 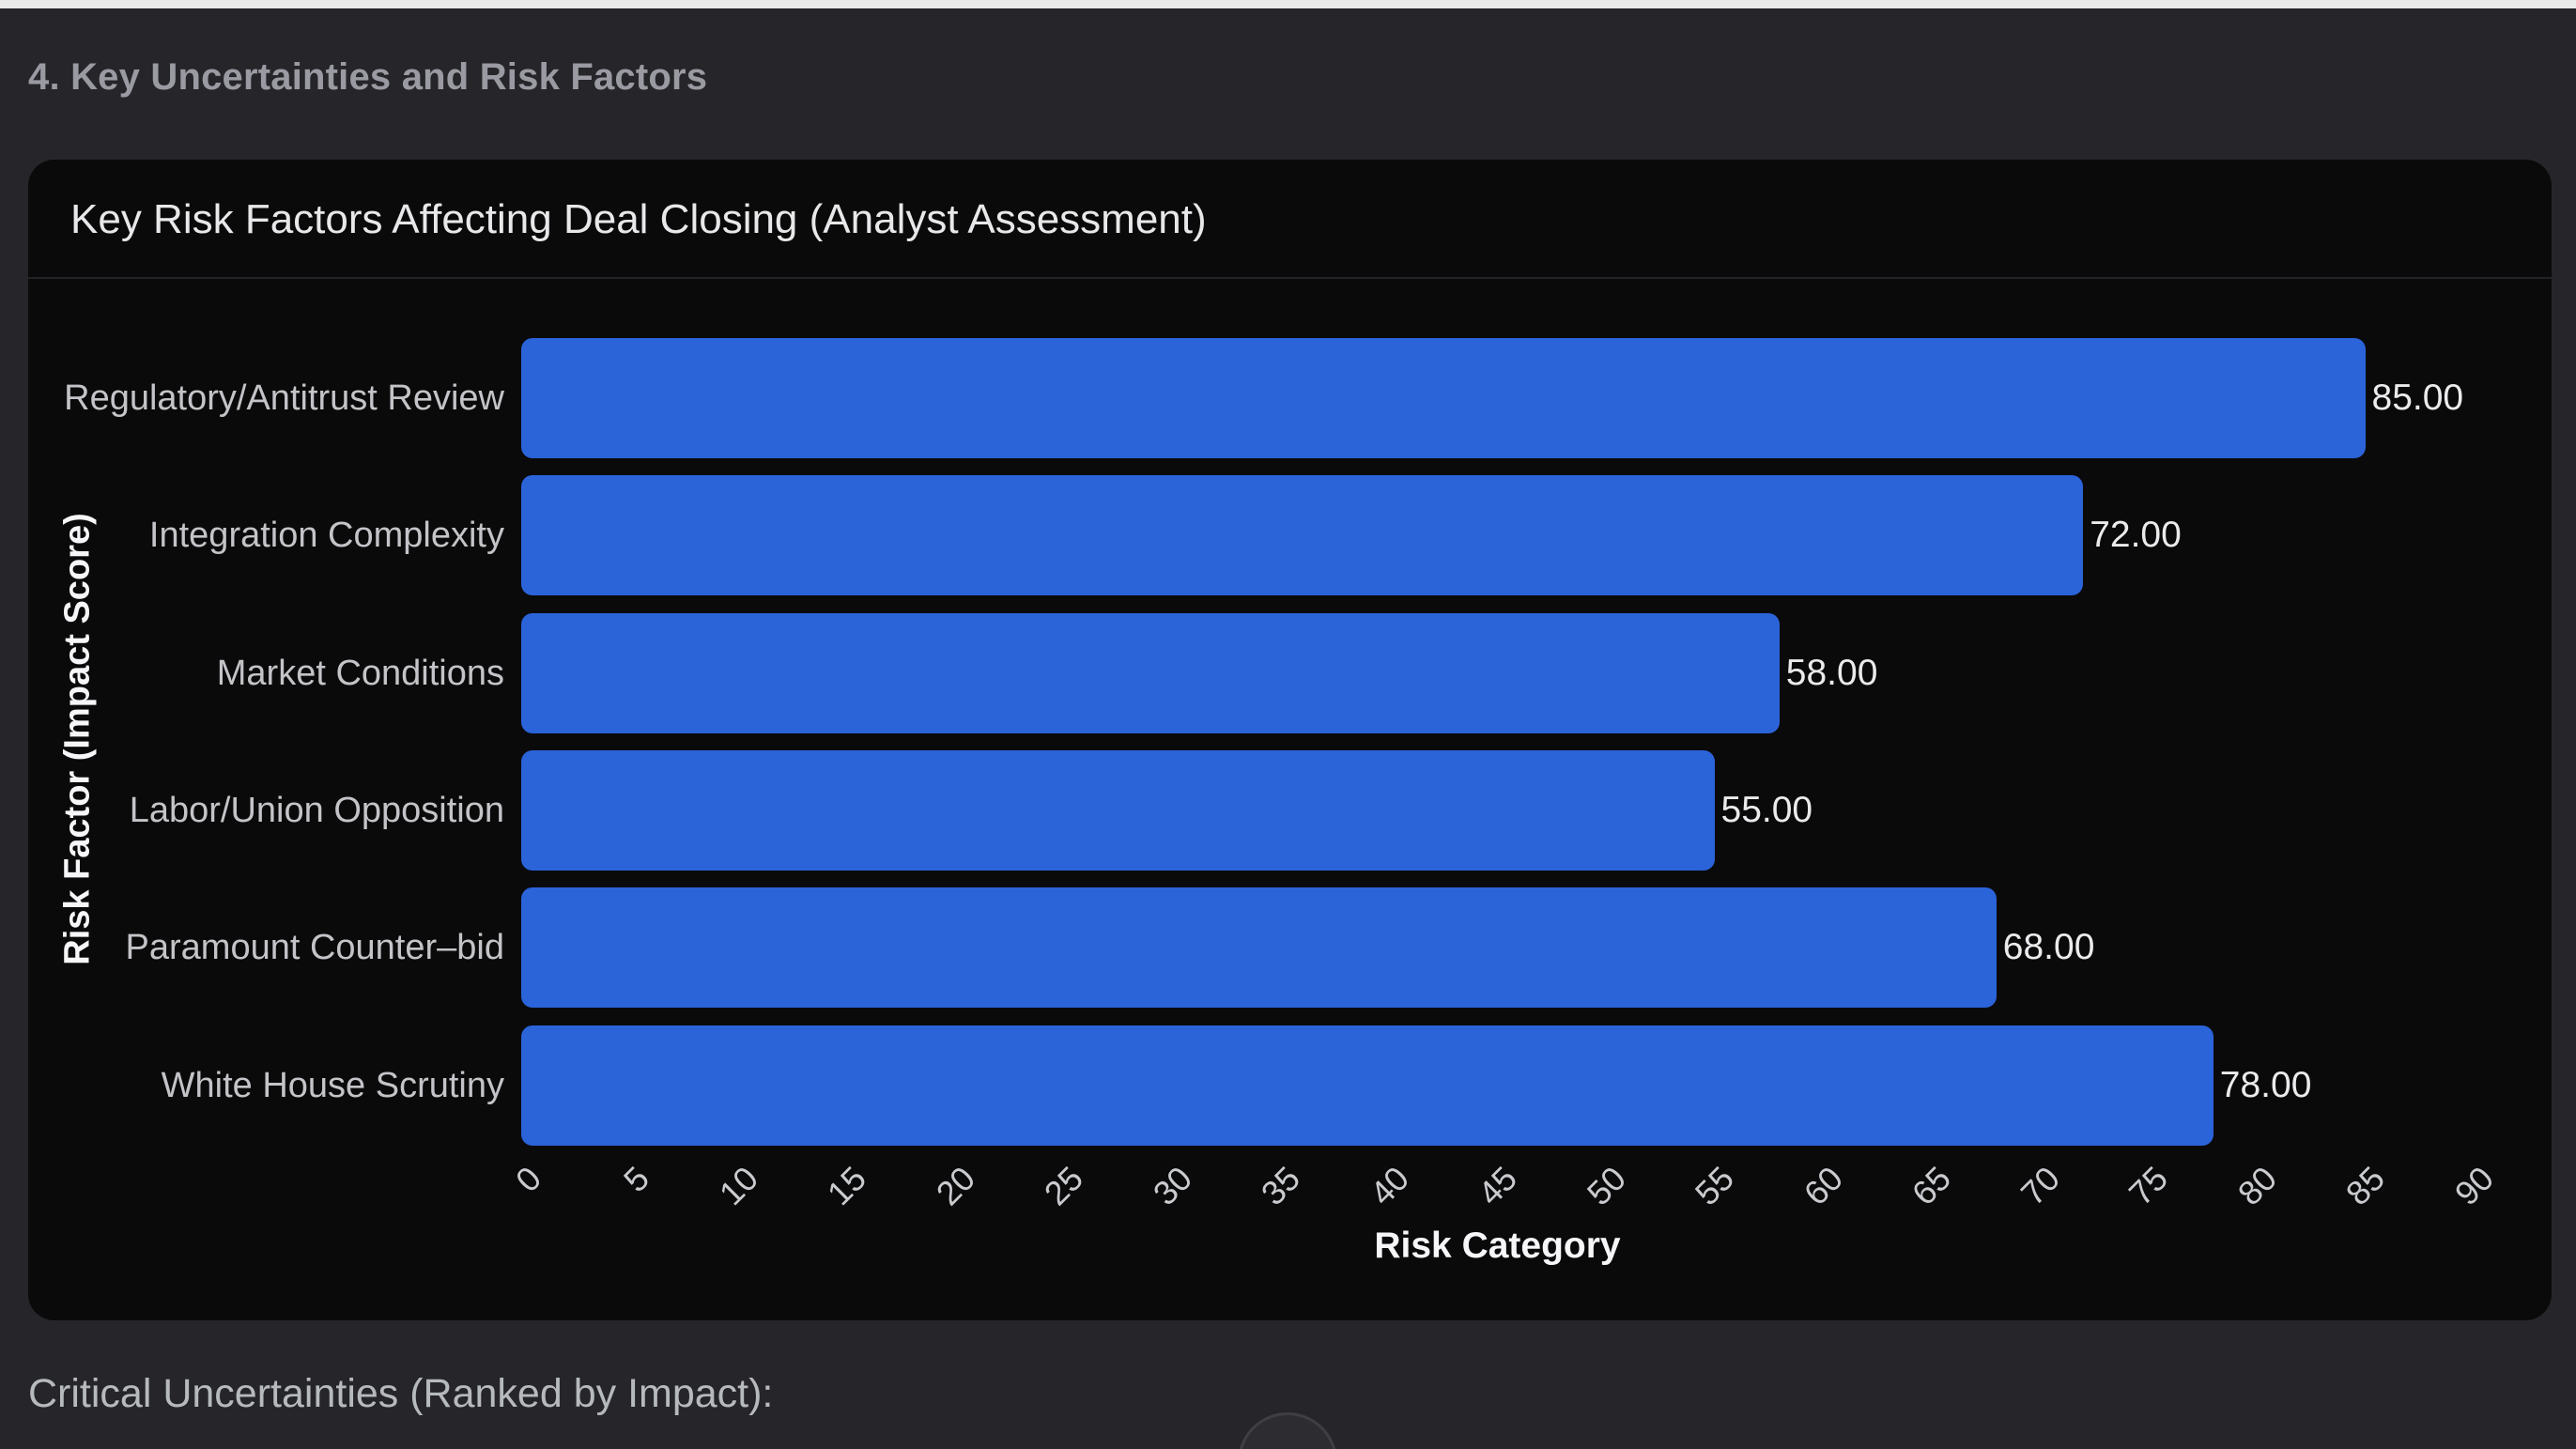 What do you see at coordinates (332, 1085) in the screenshot?
I see `category-label: White House Scrutiny` at bounding box center [332, 1085].